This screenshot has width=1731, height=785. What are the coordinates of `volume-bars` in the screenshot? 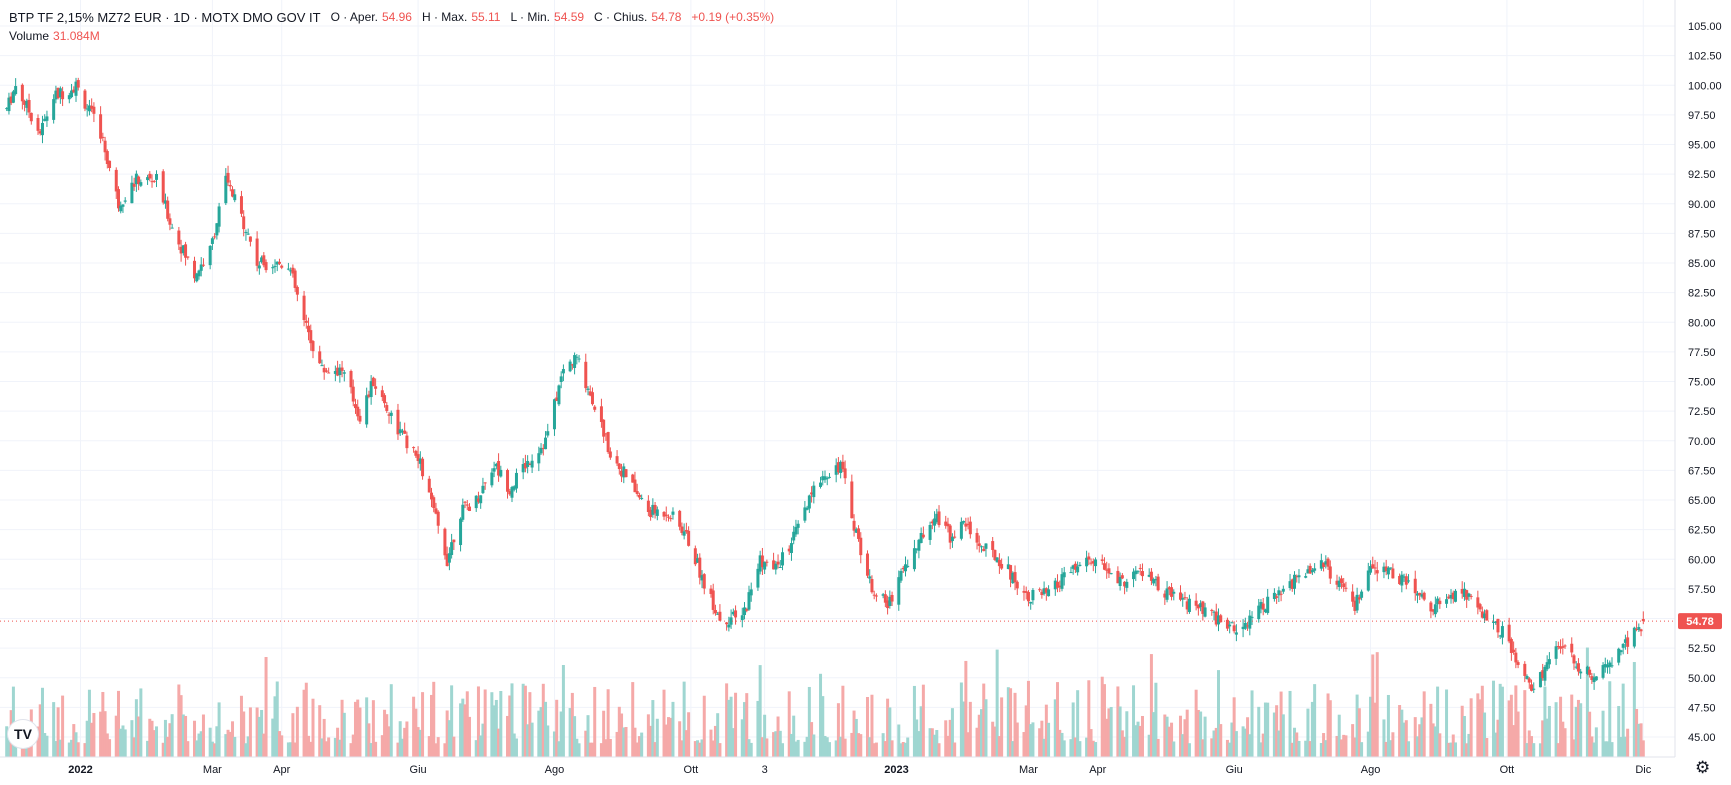 It's located at (825, 702).